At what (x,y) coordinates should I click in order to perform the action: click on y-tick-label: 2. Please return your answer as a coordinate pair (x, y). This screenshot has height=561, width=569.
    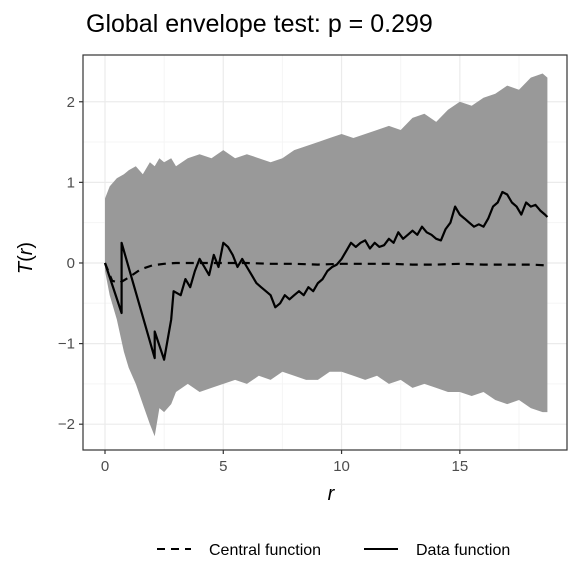
    Looking at the image, I should click on (71, 102).